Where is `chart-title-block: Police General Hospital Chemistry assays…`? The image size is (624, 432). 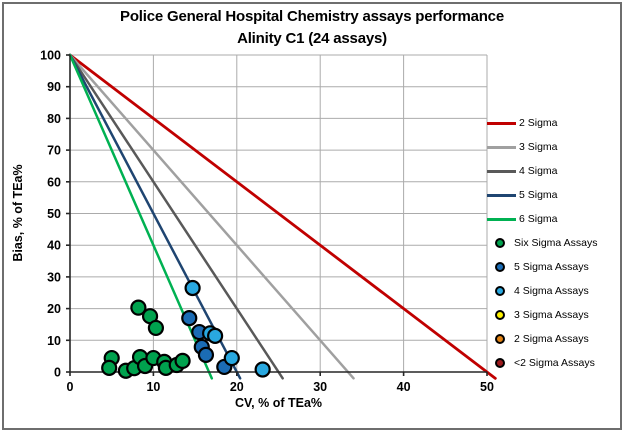
chart-title-block: Police General Hospital Chemistry assays… is located at coordinates (312, 28).